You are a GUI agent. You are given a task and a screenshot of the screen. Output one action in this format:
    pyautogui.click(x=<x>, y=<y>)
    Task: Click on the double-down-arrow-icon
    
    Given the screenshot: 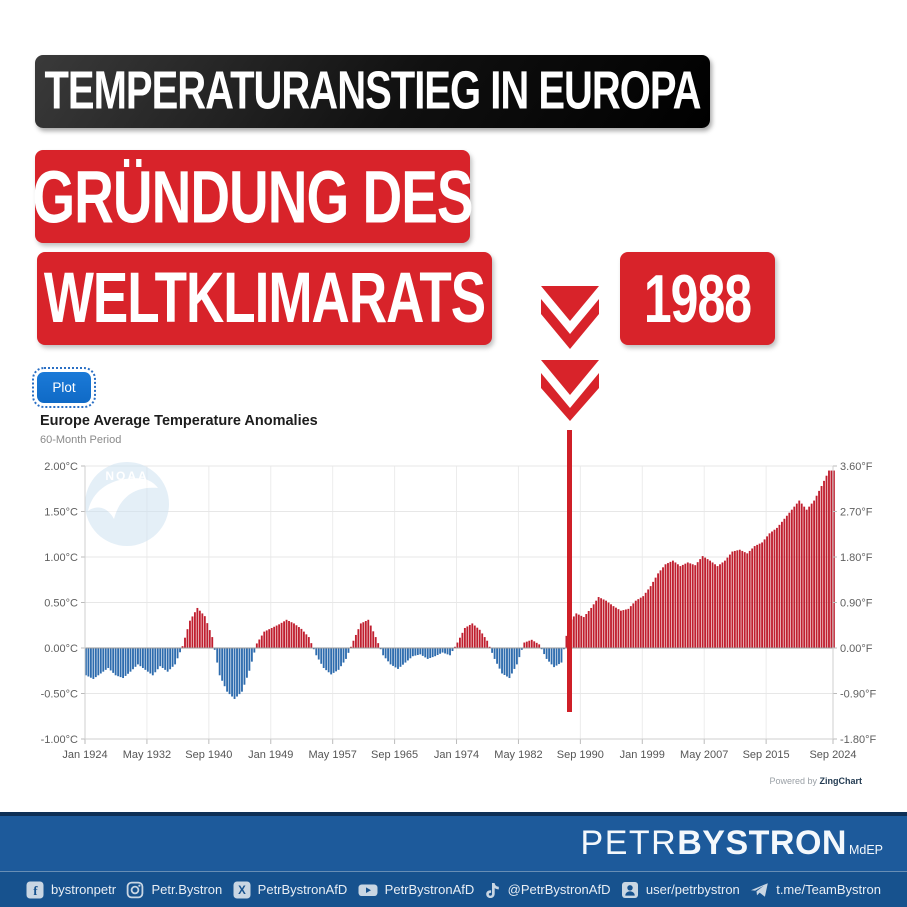 What is the action you would take?
    pyautogui.click(x=570, y=353)
    